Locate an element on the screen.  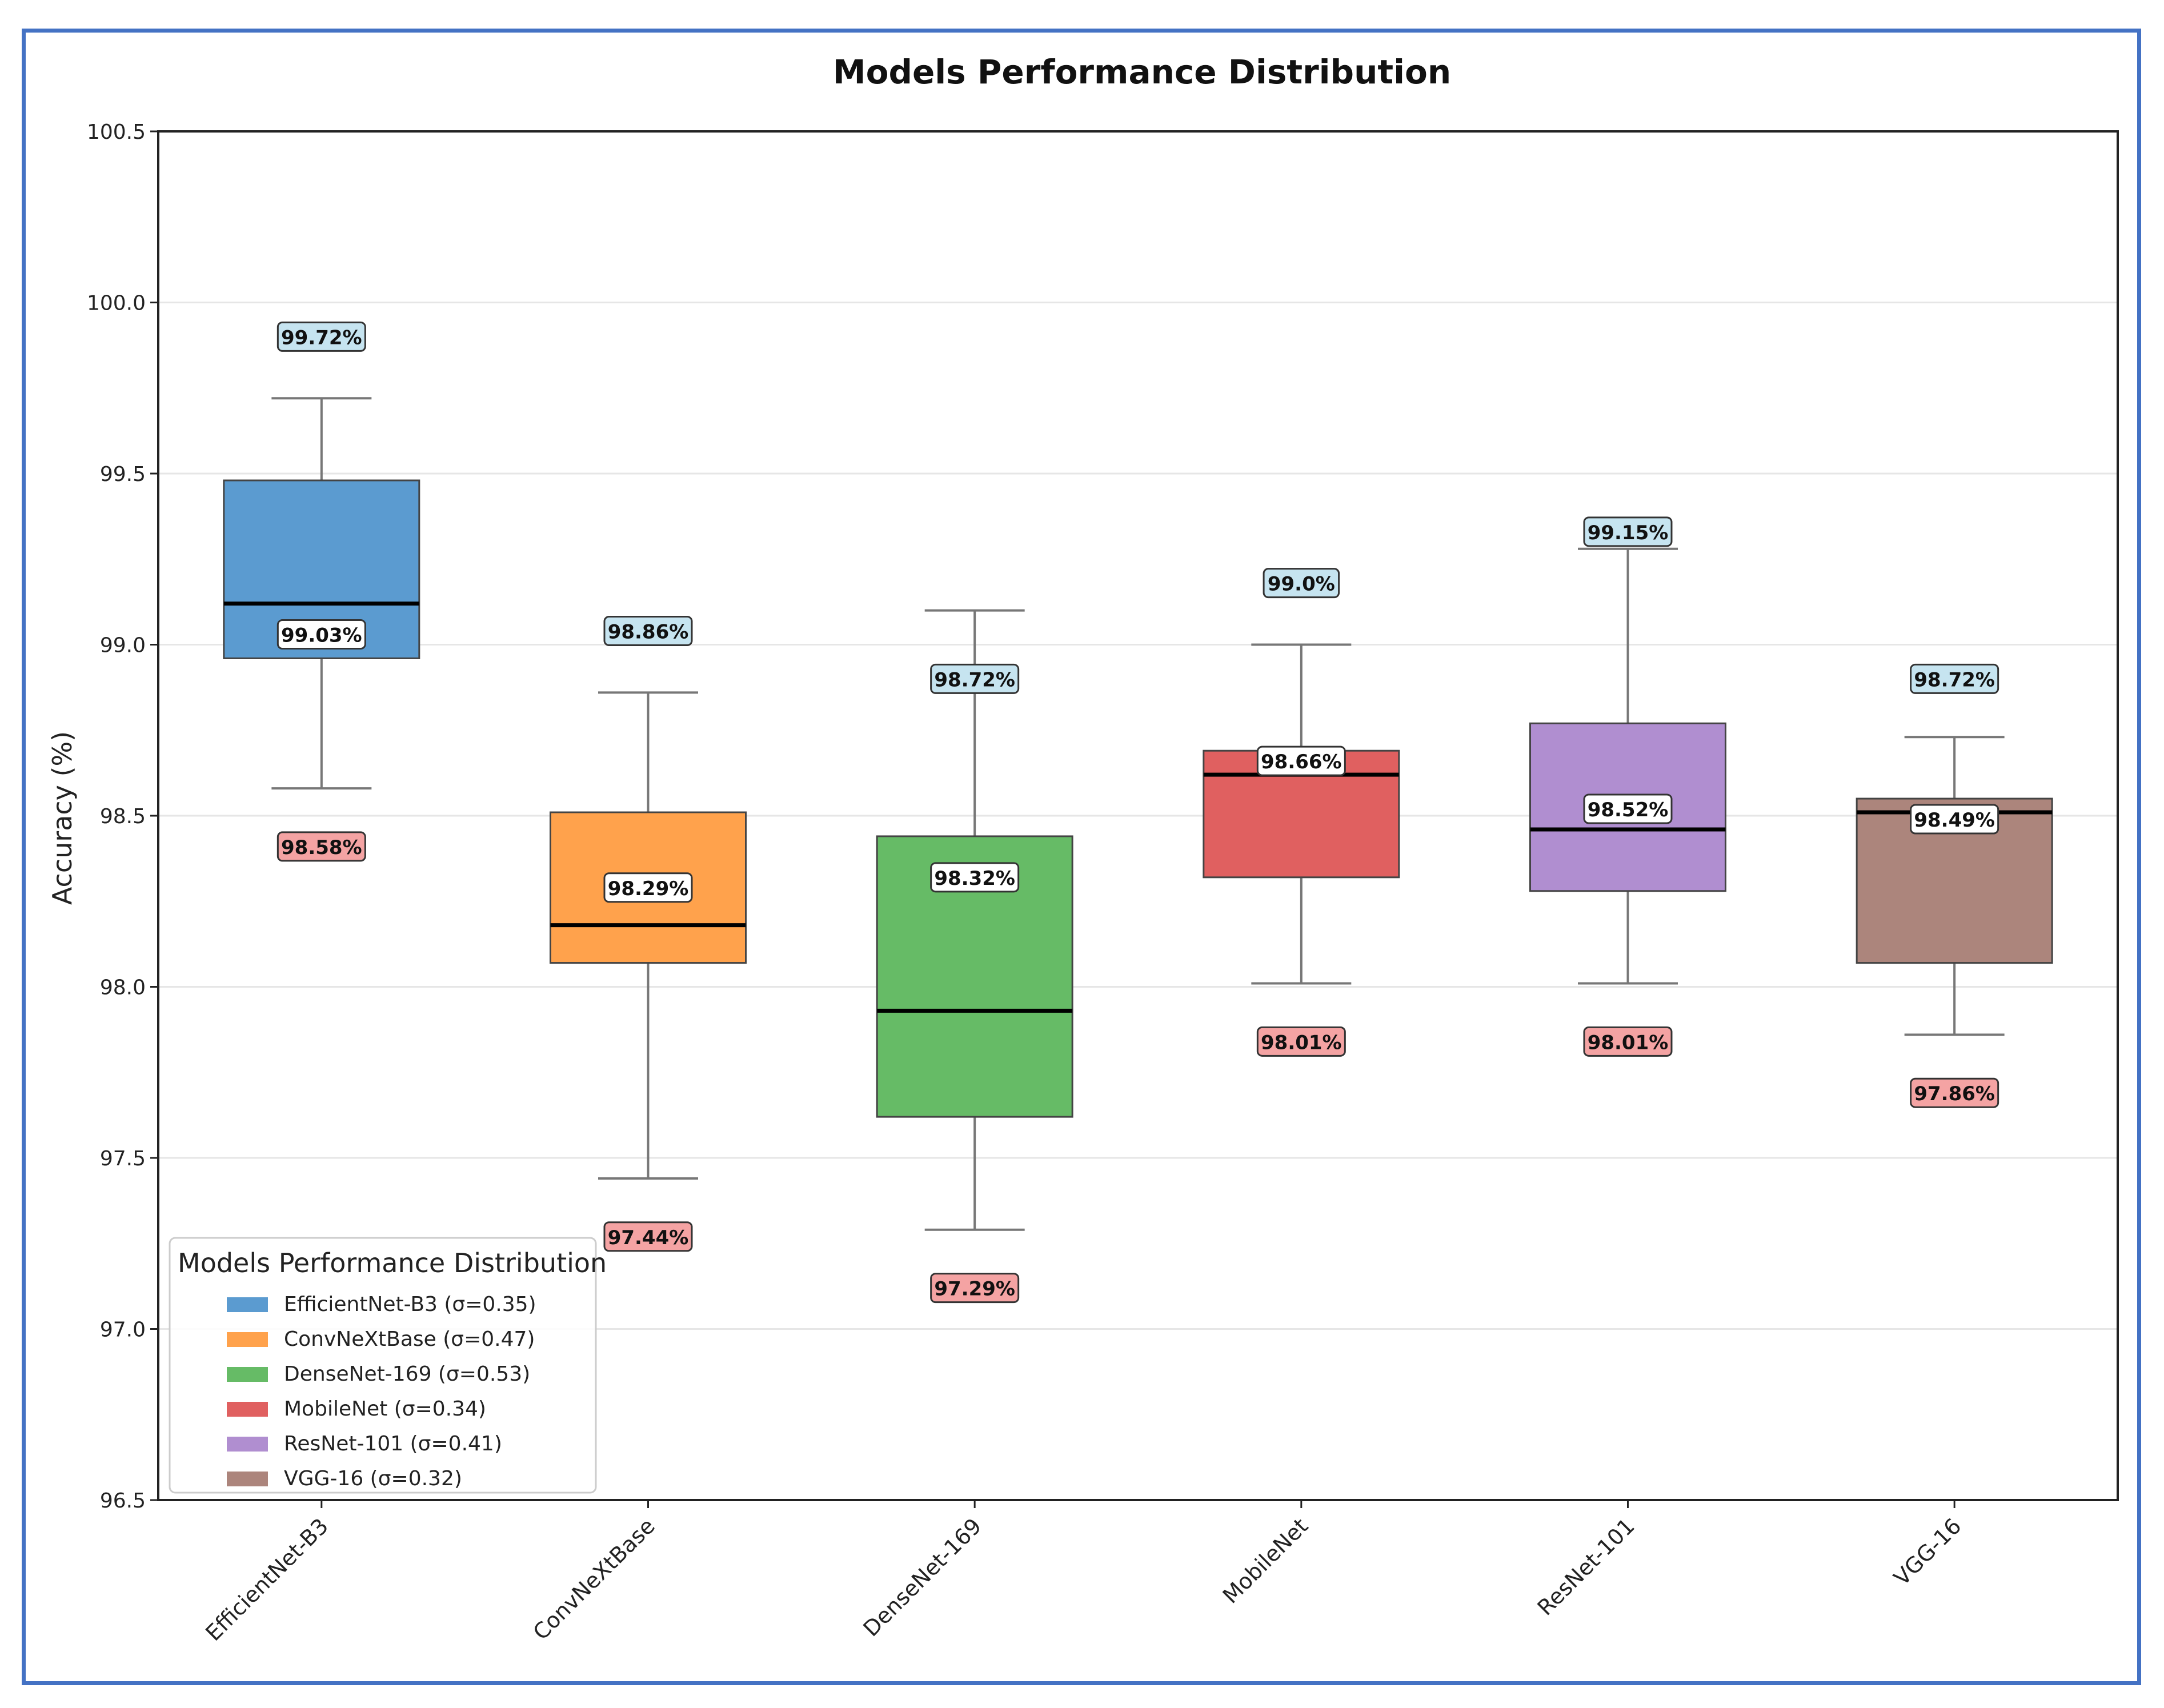
y-tick-label: 99.5 is located at coordinates (123, 475).